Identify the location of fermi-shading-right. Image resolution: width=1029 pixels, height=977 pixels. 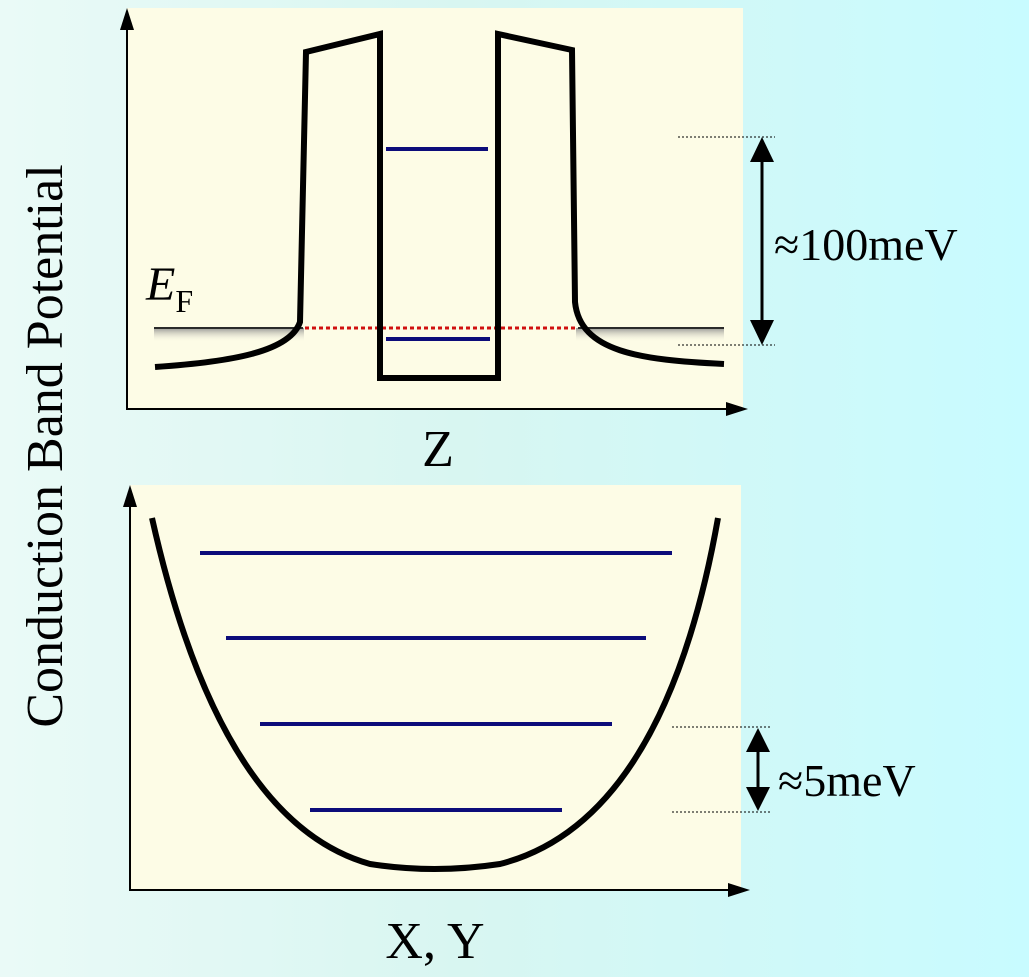
(650, 335).